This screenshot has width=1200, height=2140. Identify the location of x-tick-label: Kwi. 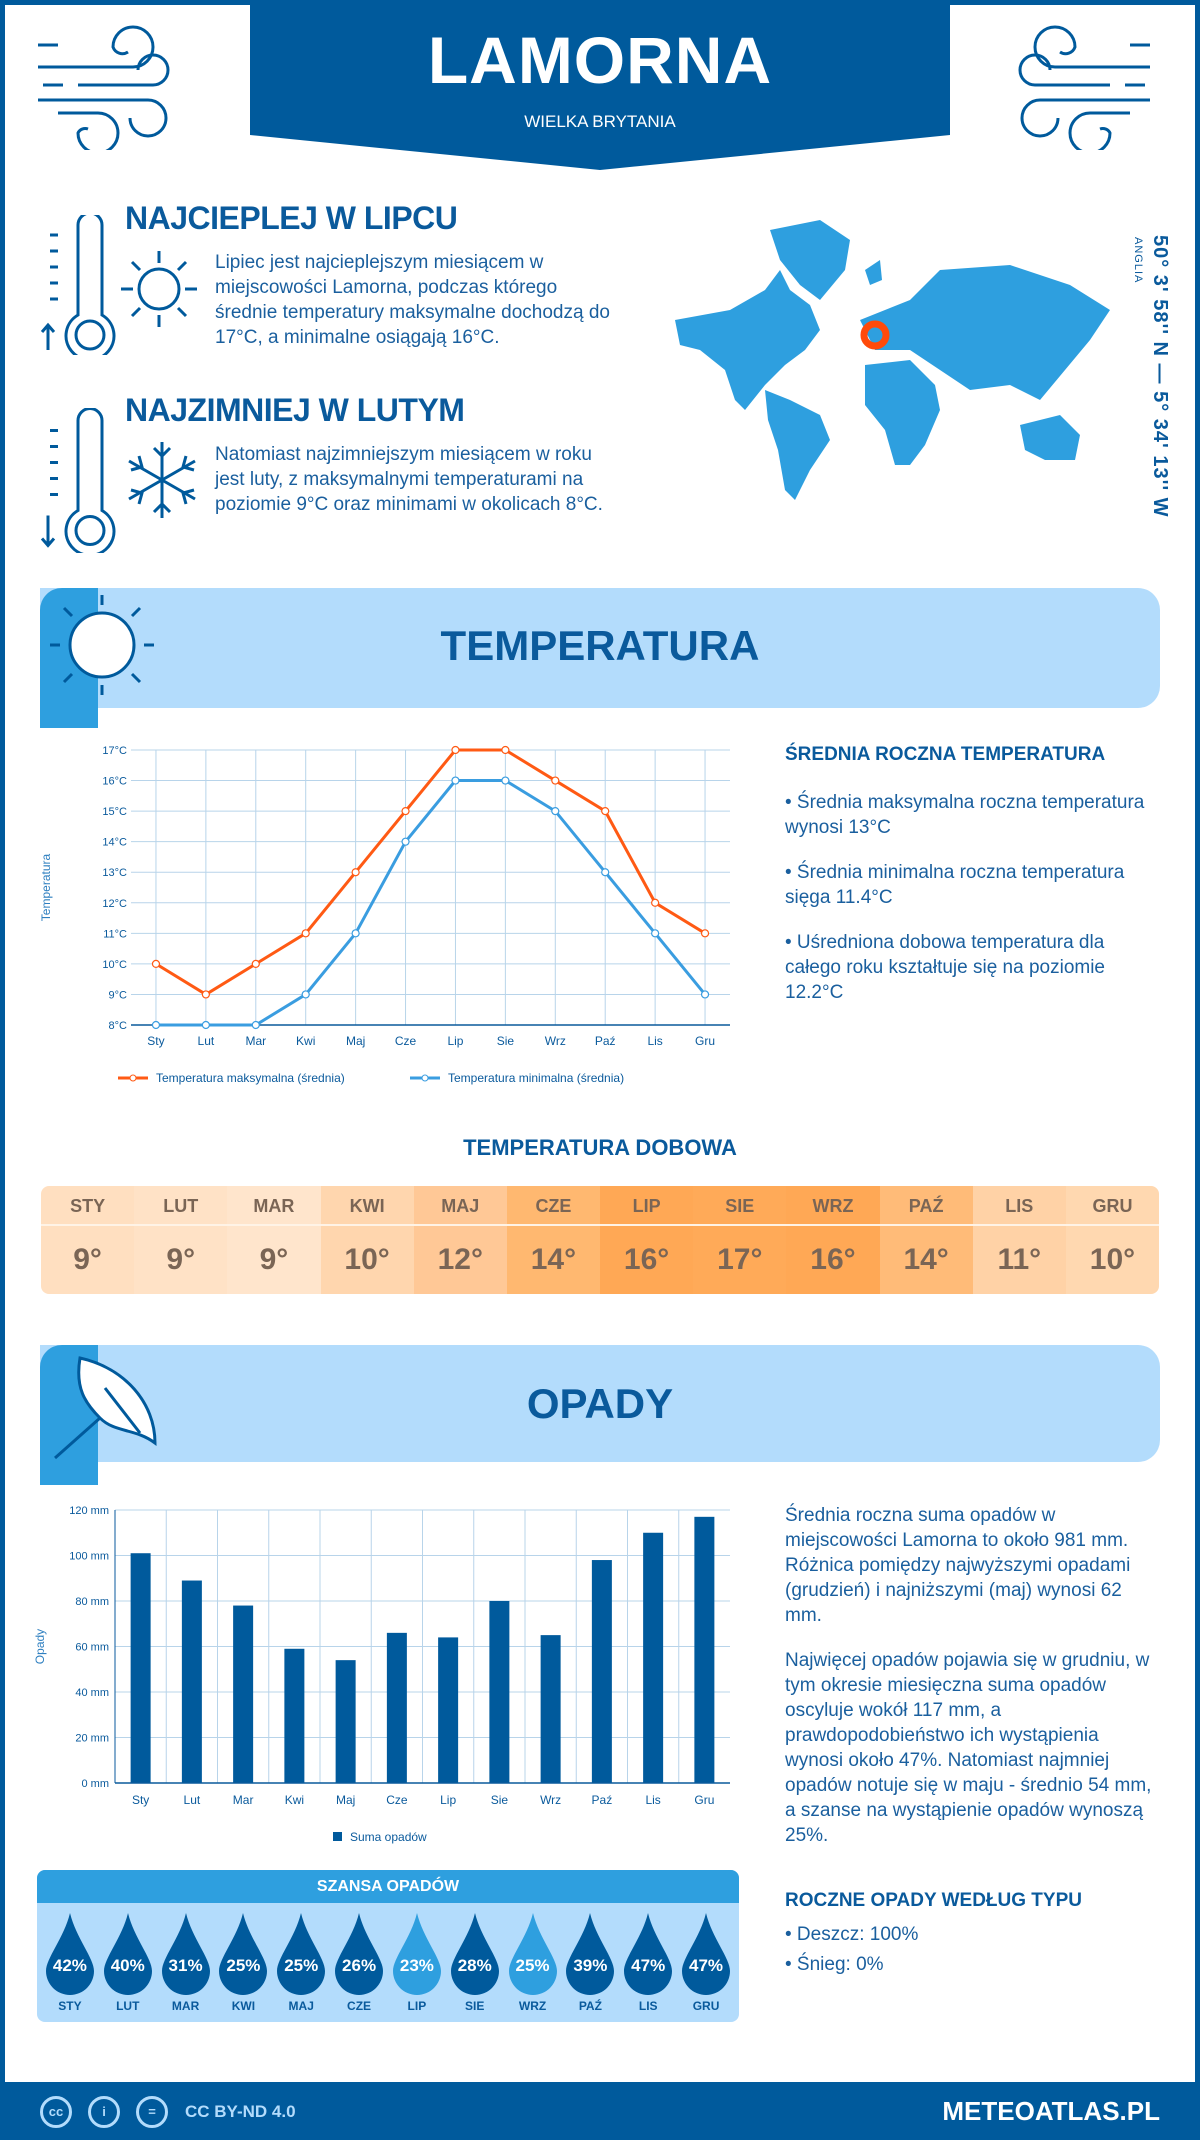
(294, 1800).